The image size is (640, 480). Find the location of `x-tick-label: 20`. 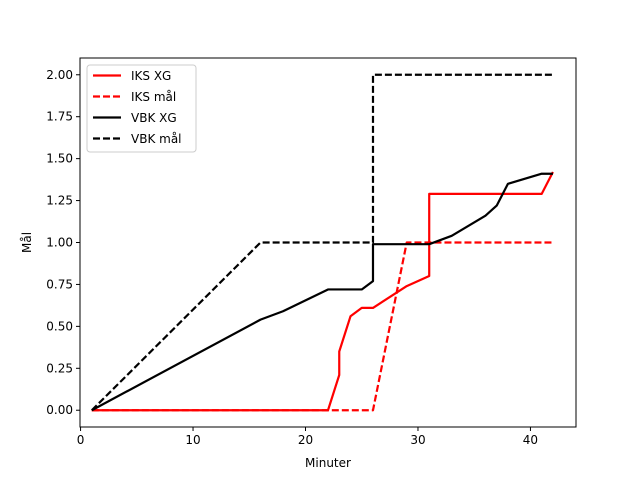

x-tick-label: 20 is located at coordinates (305, 440).